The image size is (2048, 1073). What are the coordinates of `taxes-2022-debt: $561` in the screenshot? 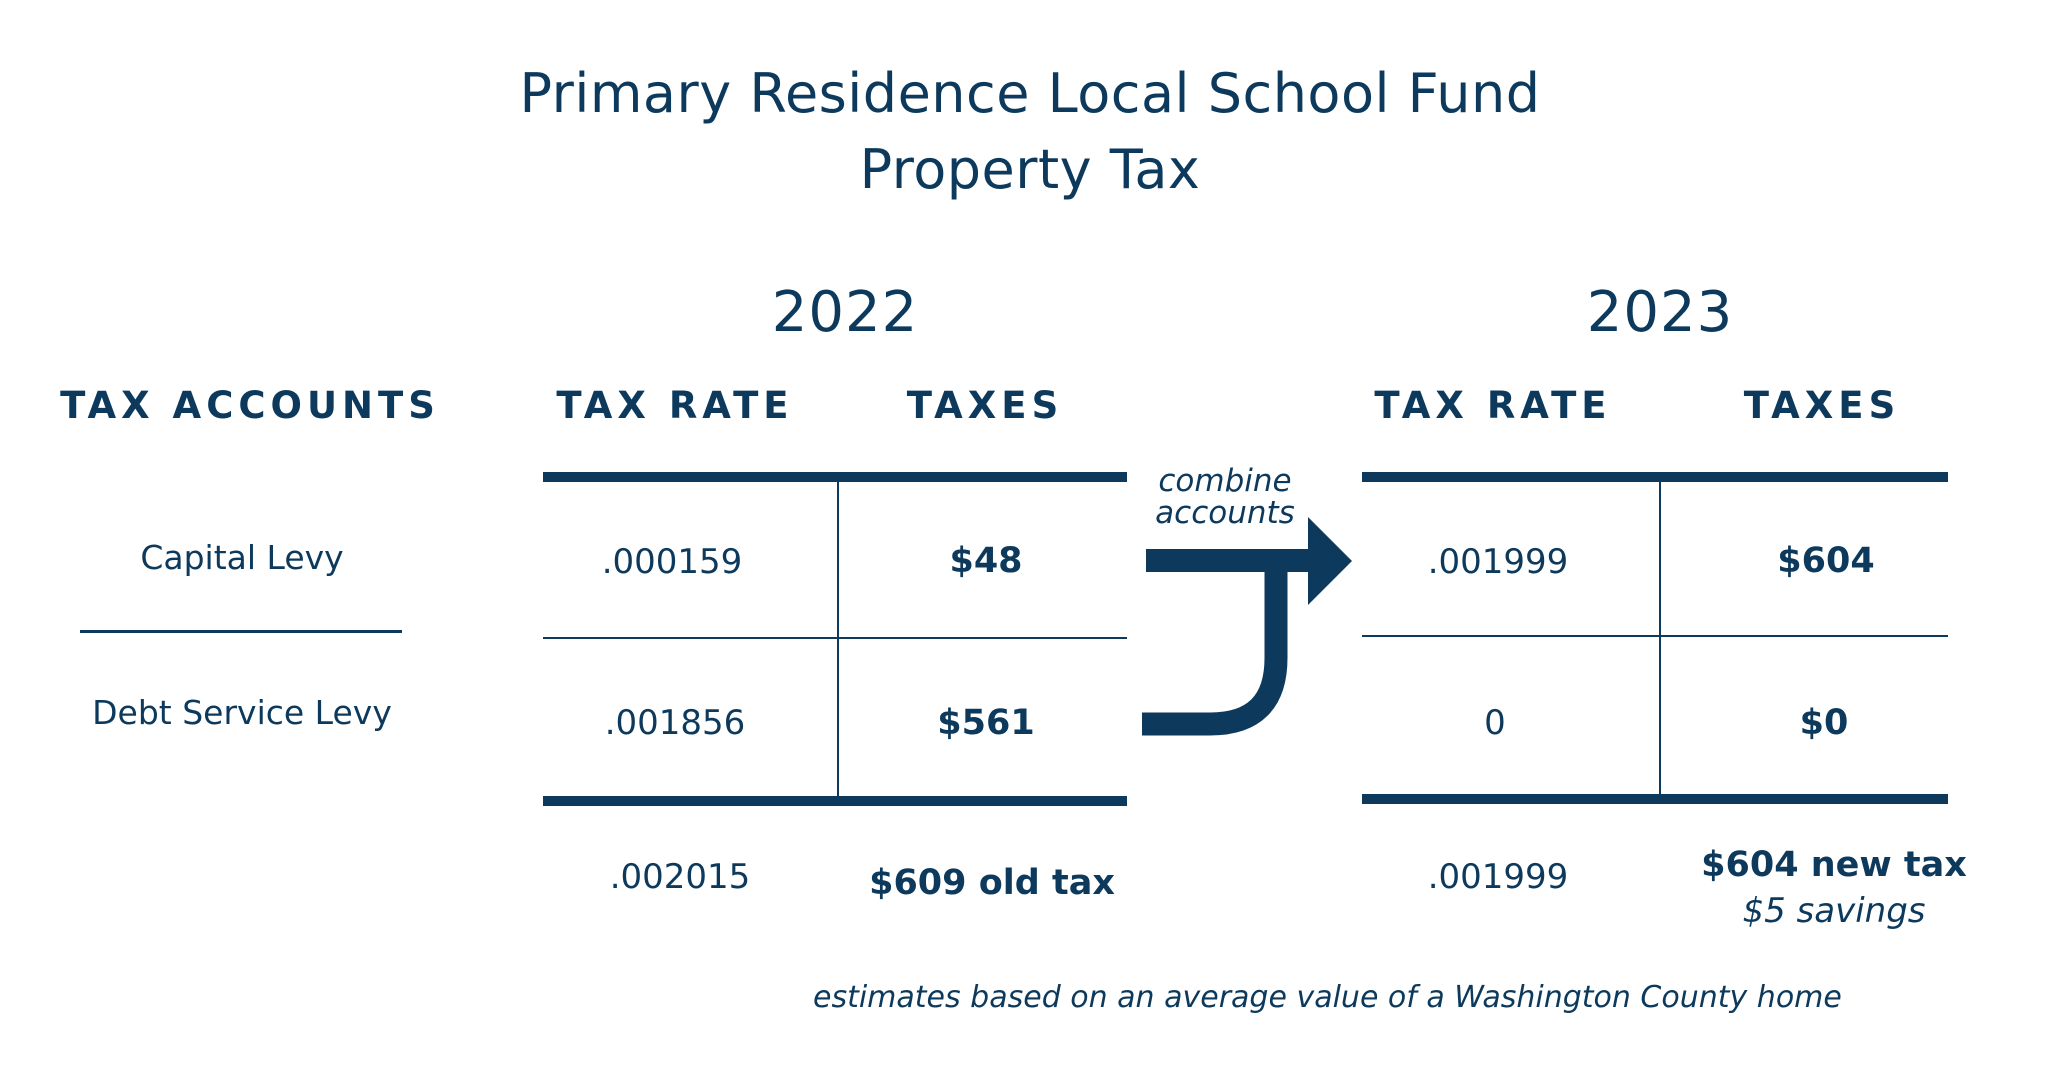 It's located at (986, 723).